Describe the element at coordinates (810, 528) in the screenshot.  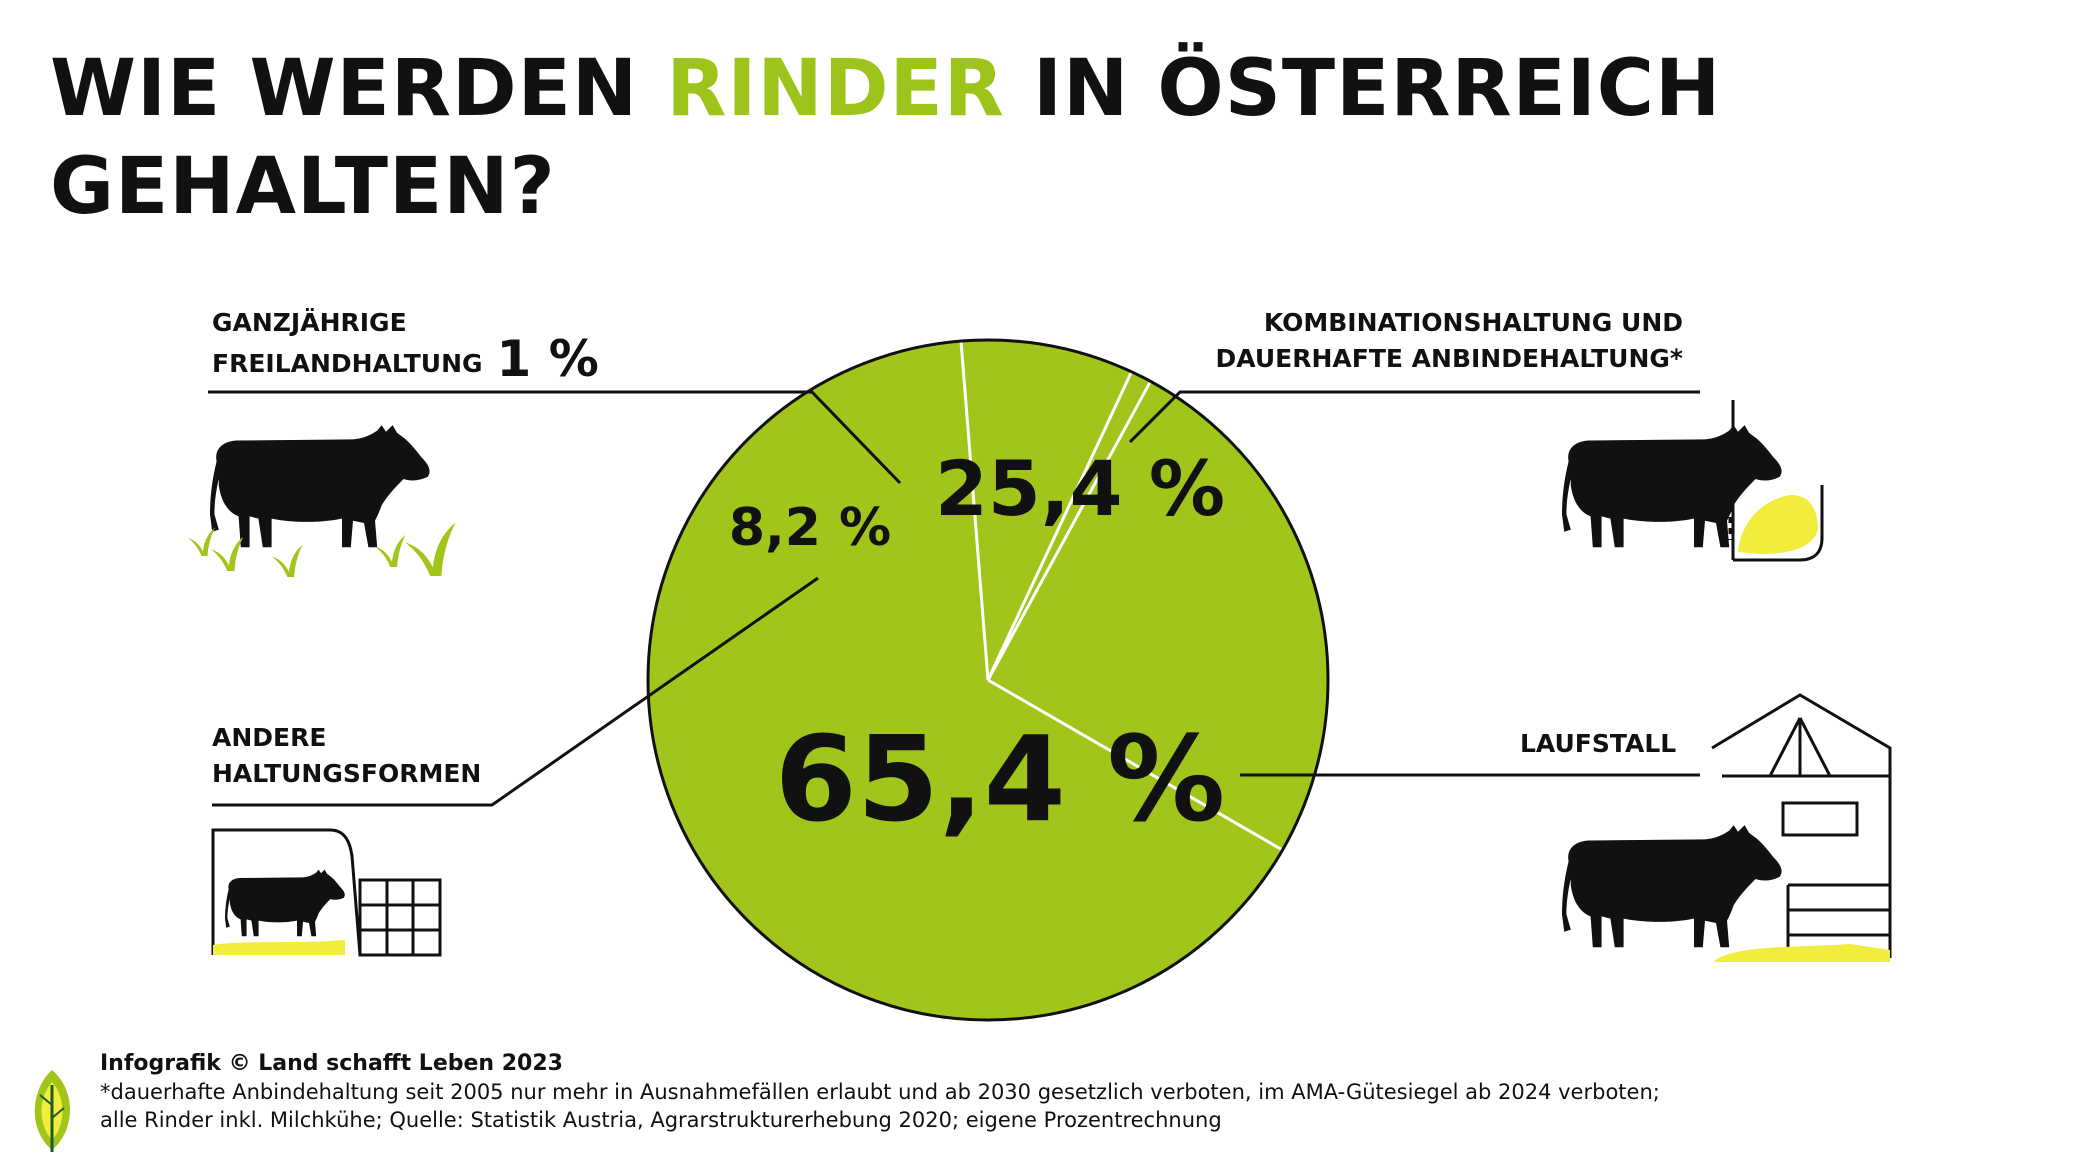
I see `pct-label-andere: 8,2 %` at that location.